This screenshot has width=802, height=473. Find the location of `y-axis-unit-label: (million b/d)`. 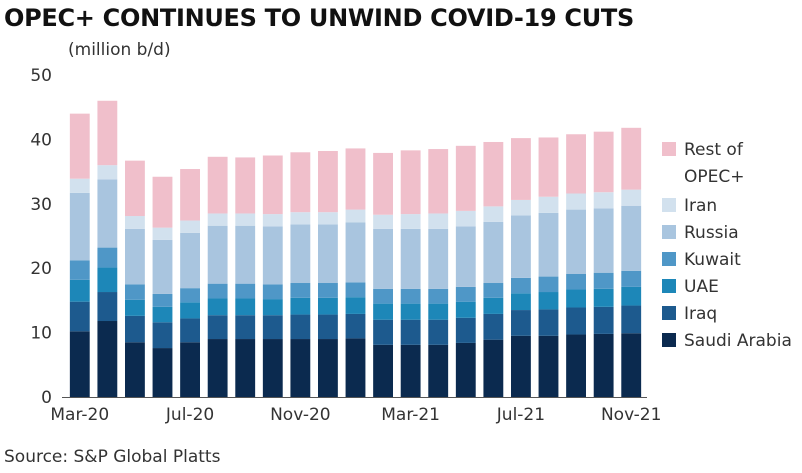

y-axis-unit-label: (million b/d) is located at coordinates (119, 50).